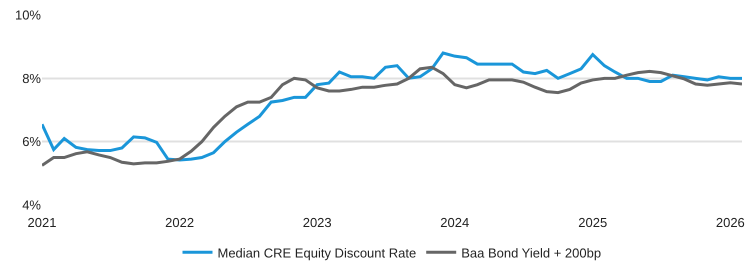 This screenshot has height=275, width=753. I want to click on legend-label: Baa Bond Yield + 200bp, so click(531, 252).